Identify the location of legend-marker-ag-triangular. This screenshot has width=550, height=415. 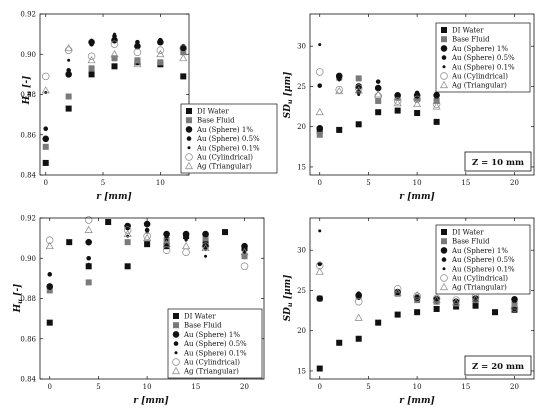
(444, 286).